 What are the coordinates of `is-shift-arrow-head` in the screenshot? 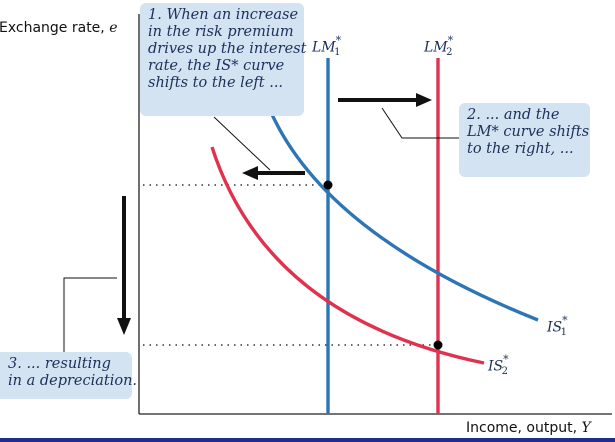 It's located at (250, 173).